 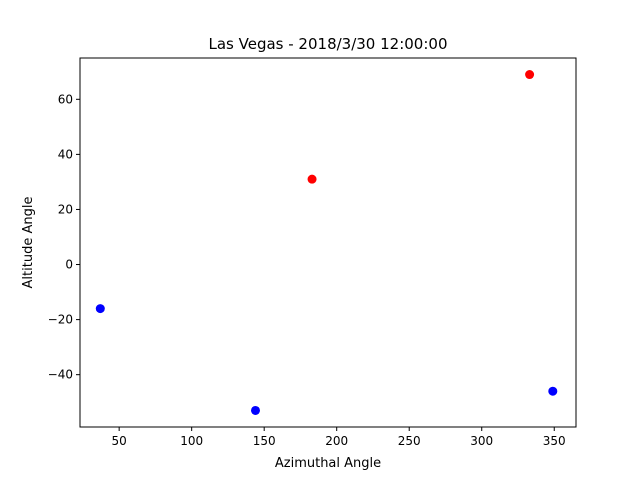 I want to click on y-tick-label: 60, so click(x=65, y=99).